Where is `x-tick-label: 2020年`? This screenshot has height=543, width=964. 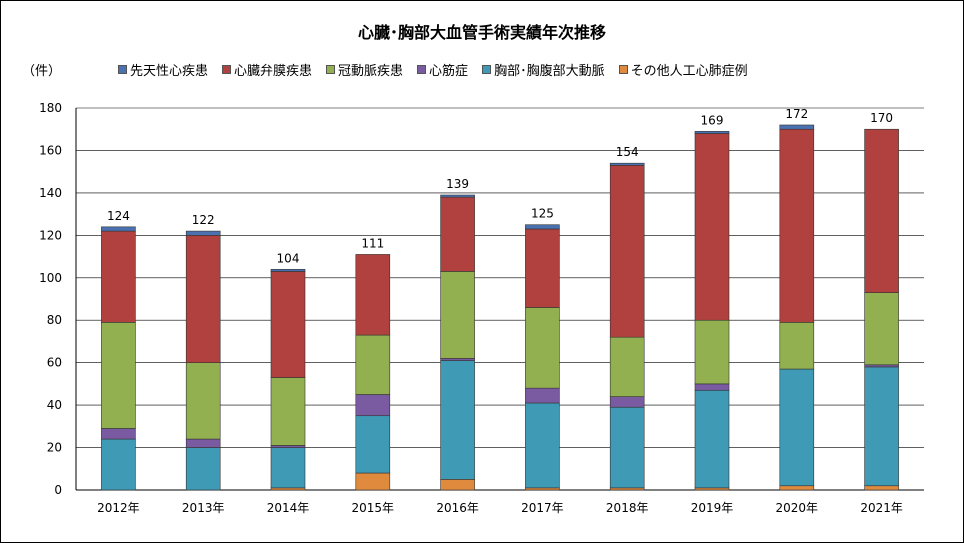
x-tick-label: 2020年 is located at coordinates (797, 508).